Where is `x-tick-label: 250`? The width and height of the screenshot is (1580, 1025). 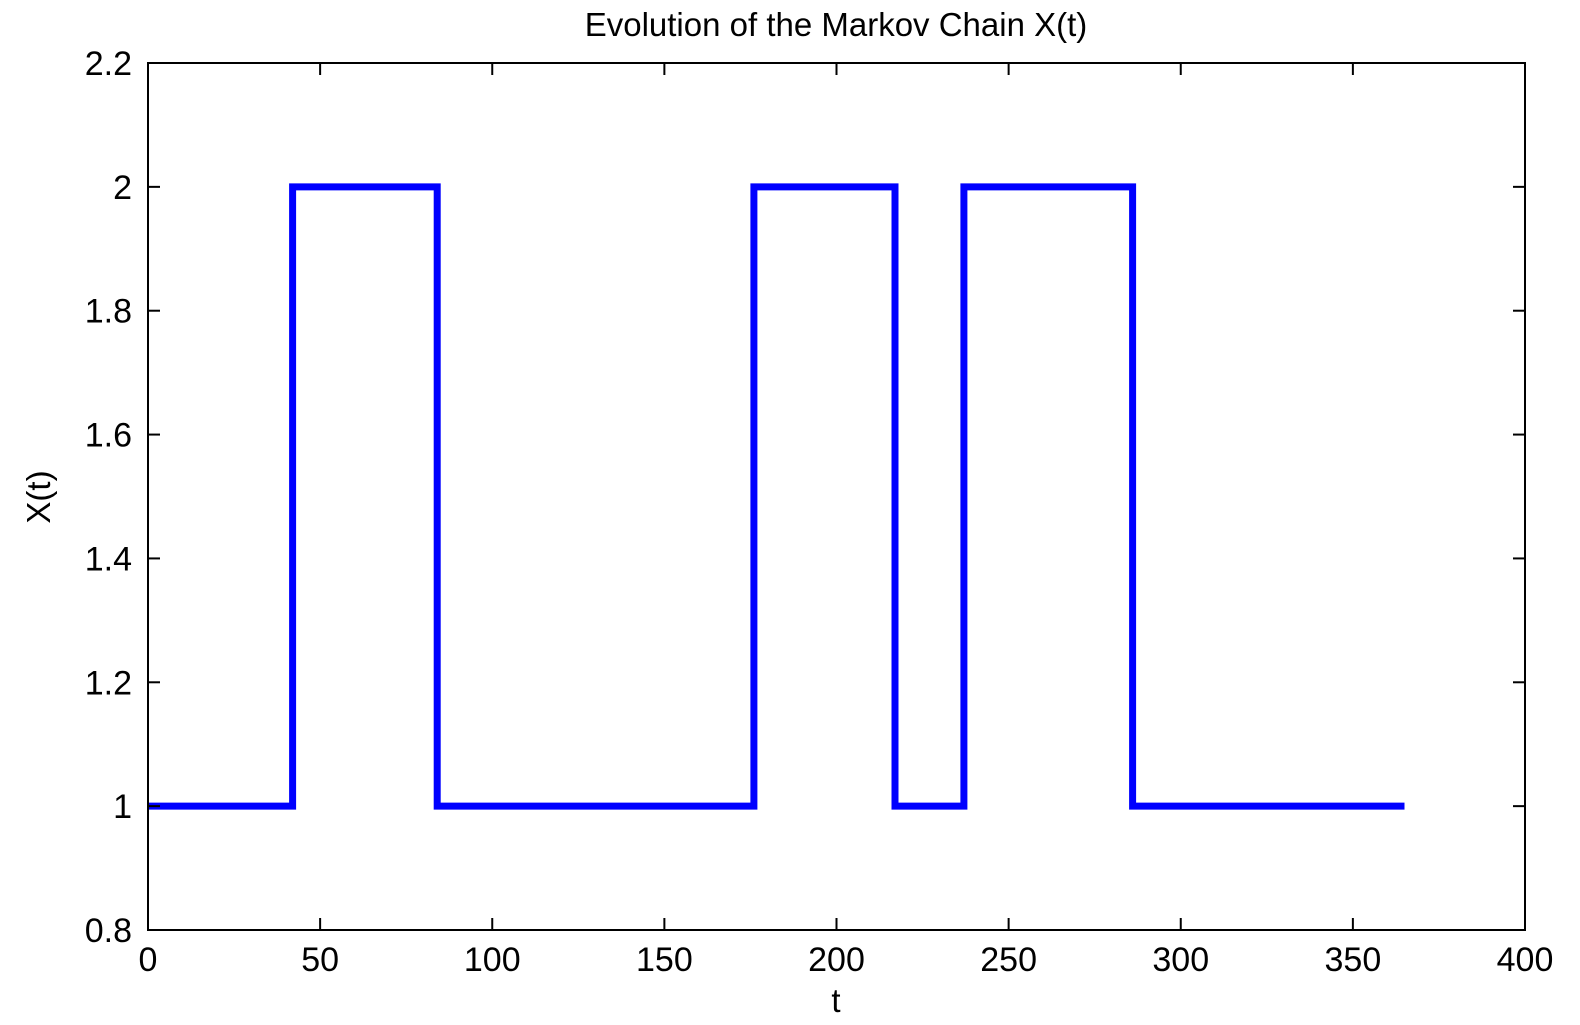 x-tick-label: 250 is located at coordinates (1008, 960).